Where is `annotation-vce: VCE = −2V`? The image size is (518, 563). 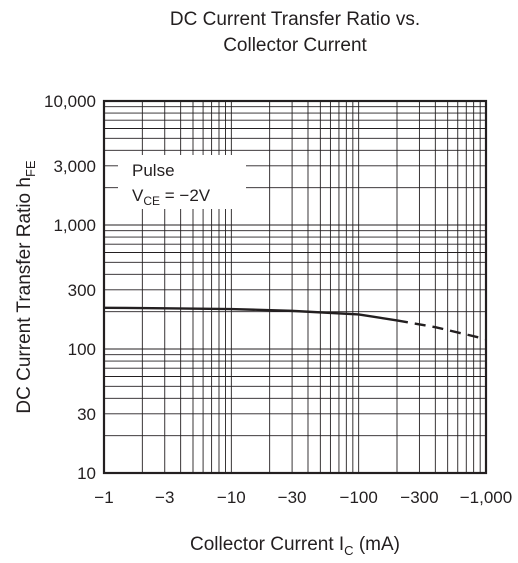
annotation-vce: VCE = −2V is located at coordinates (171, 197).